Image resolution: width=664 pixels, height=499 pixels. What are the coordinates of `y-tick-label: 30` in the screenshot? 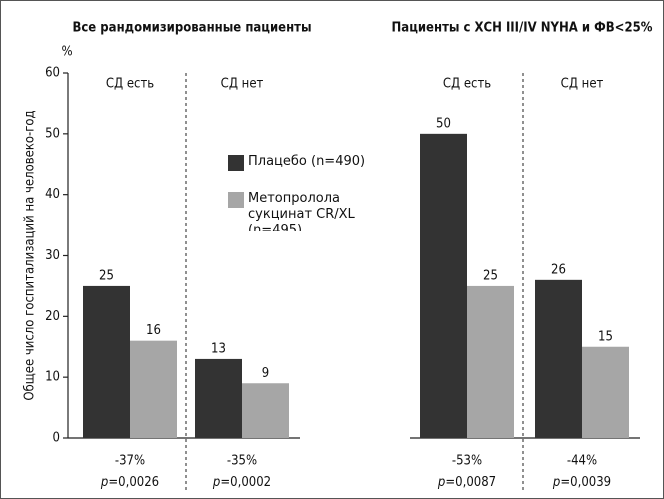 It's located at (52, 255).